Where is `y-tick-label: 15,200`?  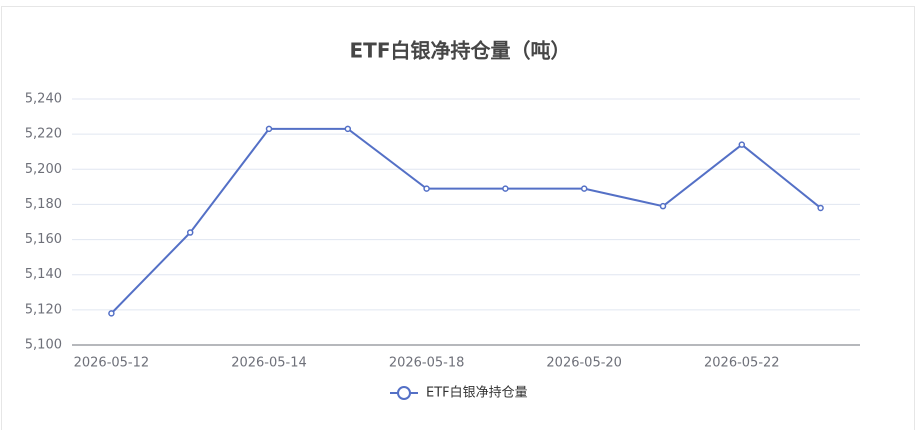 y-tick-label: 15,200 is located at coordinates (40, 169).